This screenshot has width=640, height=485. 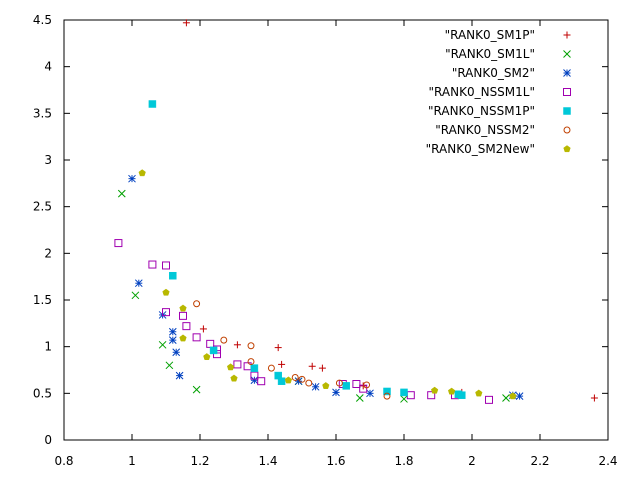 I want to click on x-tick-label: 1, so click(x=132, y=461).